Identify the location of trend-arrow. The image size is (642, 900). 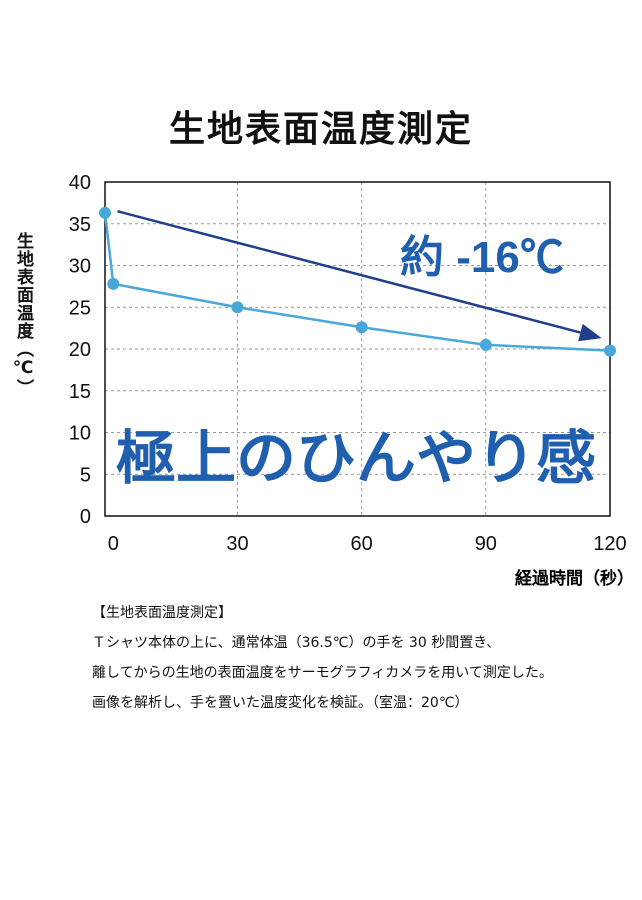
(359, 276).